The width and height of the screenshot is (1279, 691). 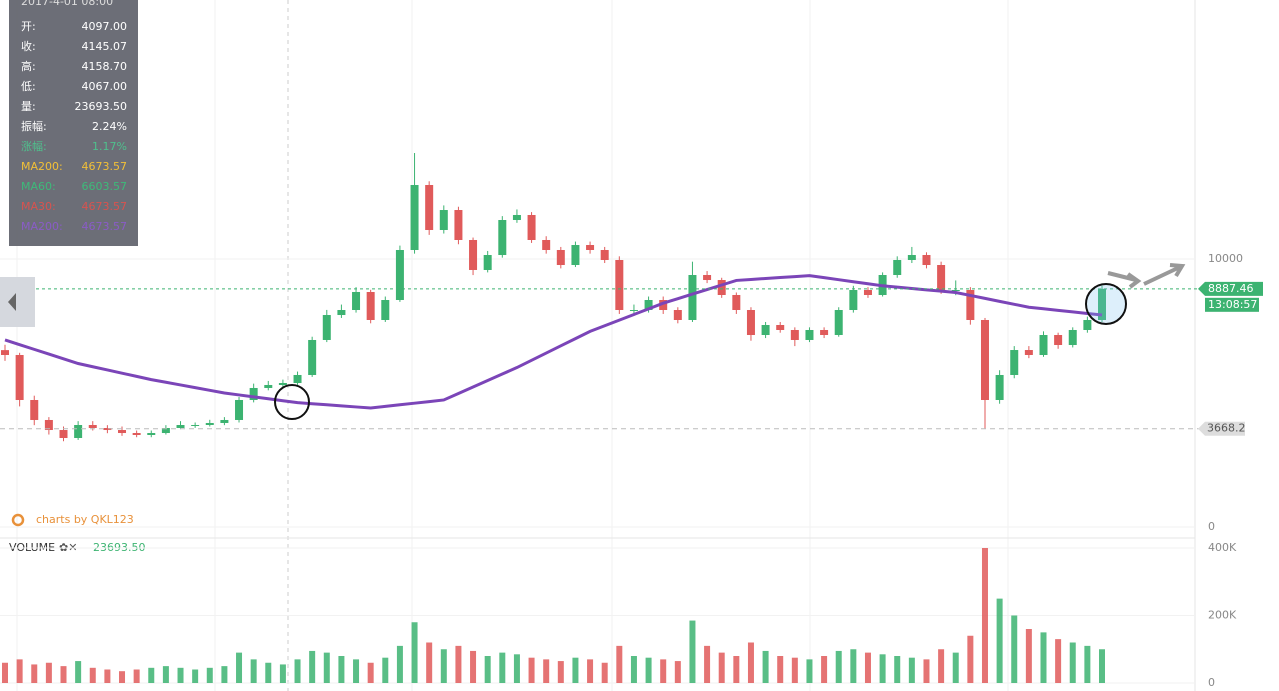 I want to click on tooltip-value: 4145.07, so click(x=105, y=46).